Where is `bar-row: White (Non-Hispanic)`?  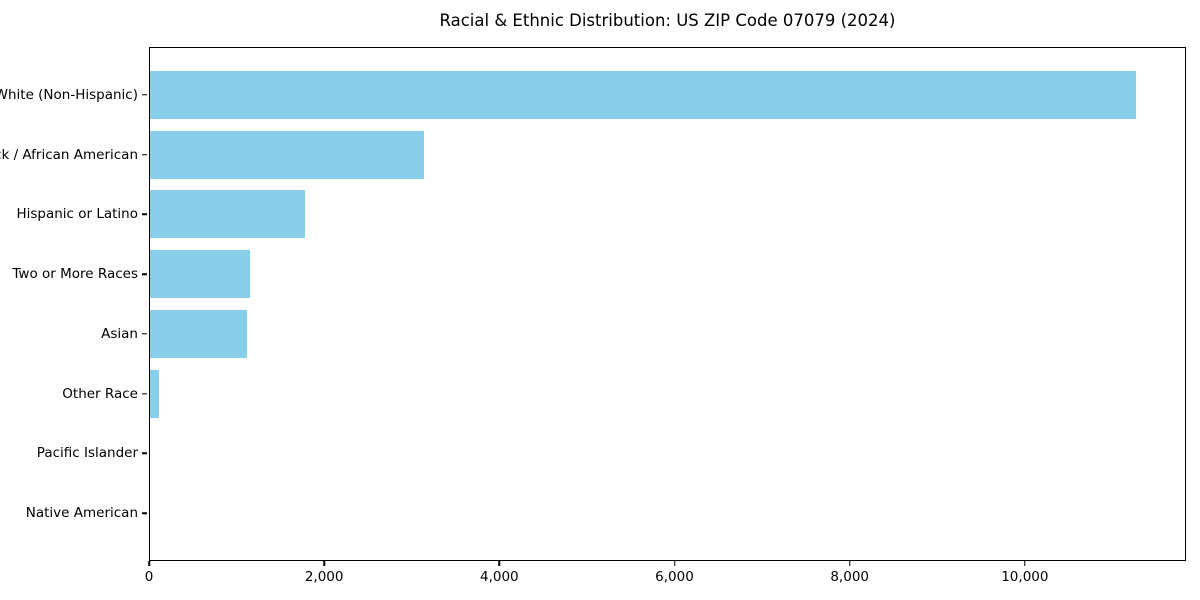 bar-row: White (Non-Hispanic) is located at coordinates (592, 95).